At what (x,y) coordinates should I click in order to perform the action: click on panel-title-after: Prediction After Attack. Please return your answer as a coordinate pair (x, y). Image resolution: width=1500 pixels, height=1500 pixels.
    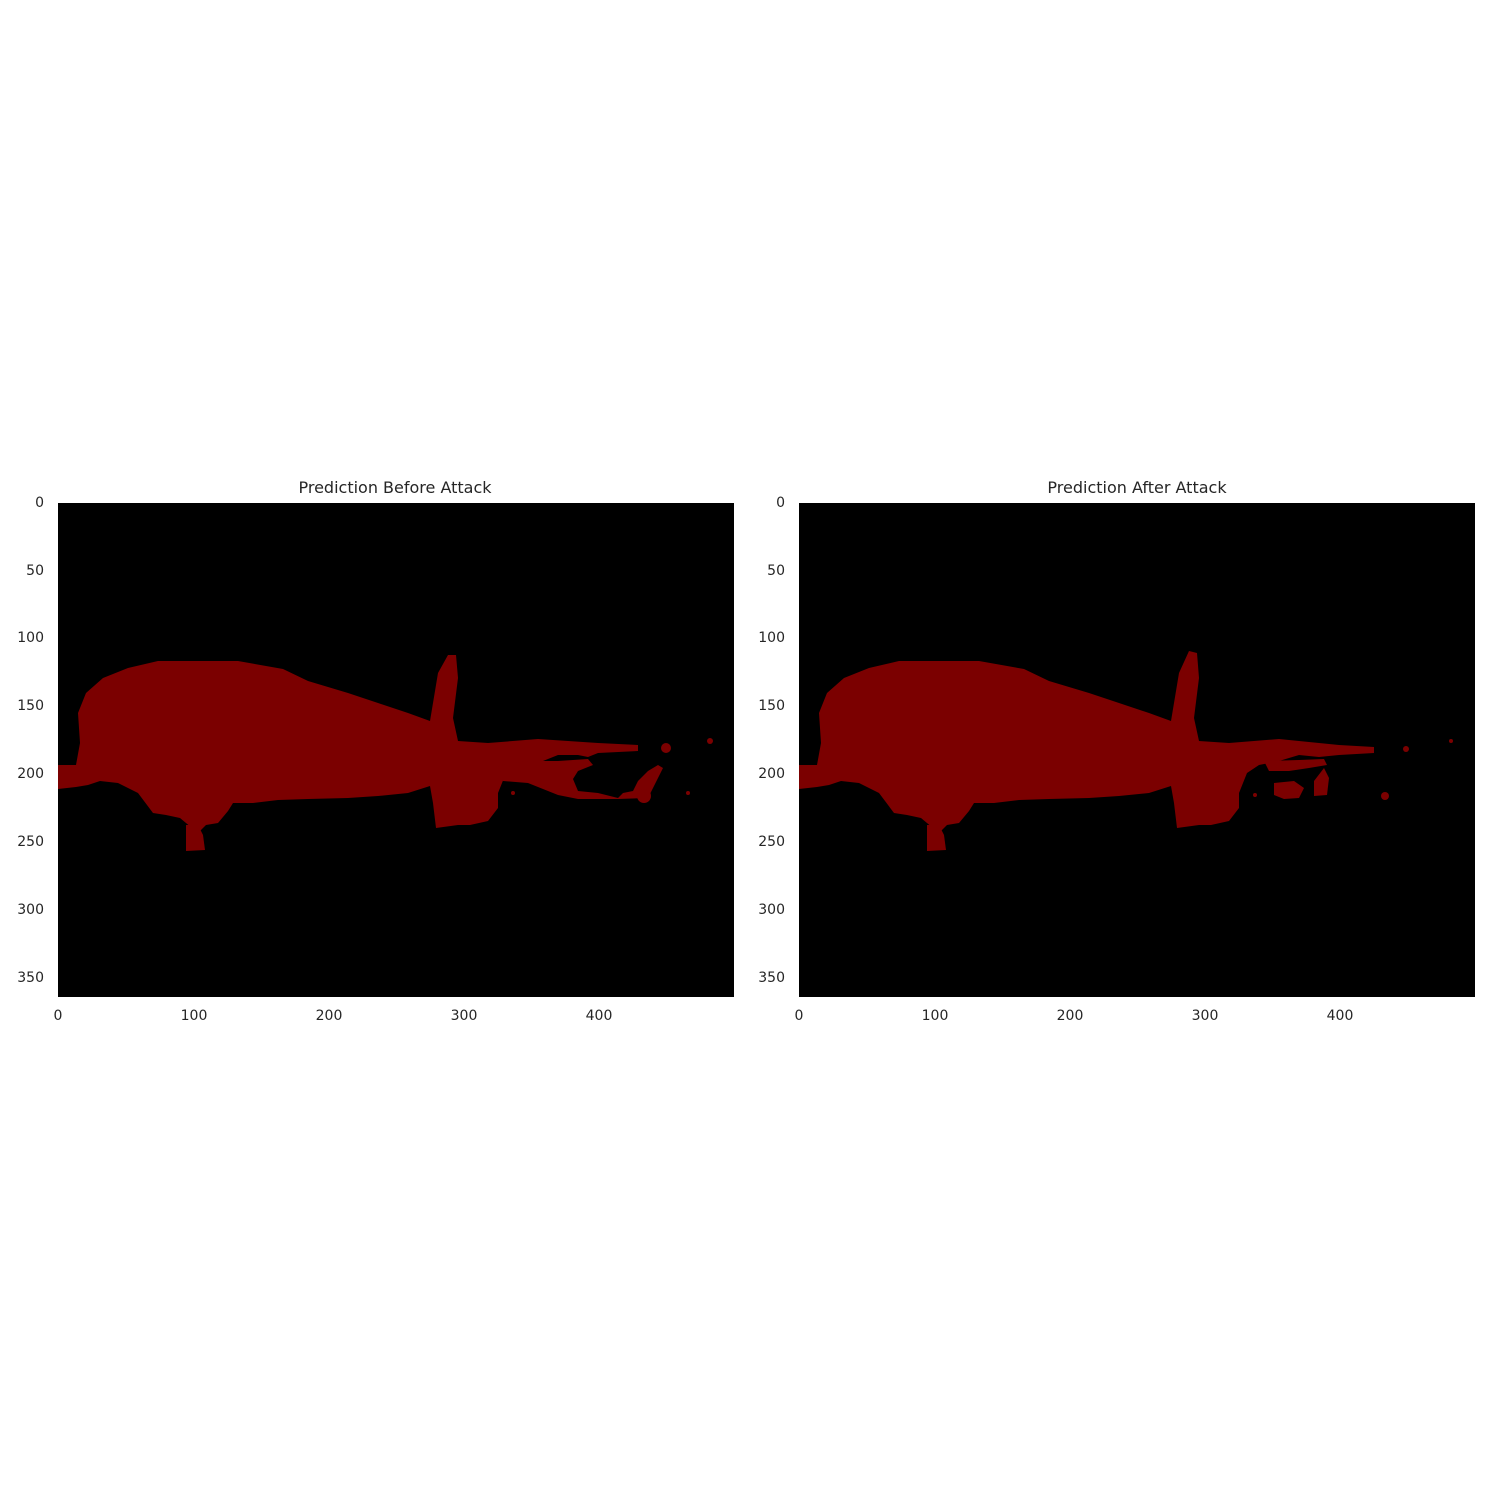
    Looking at the image, I should click on (1137, 487).